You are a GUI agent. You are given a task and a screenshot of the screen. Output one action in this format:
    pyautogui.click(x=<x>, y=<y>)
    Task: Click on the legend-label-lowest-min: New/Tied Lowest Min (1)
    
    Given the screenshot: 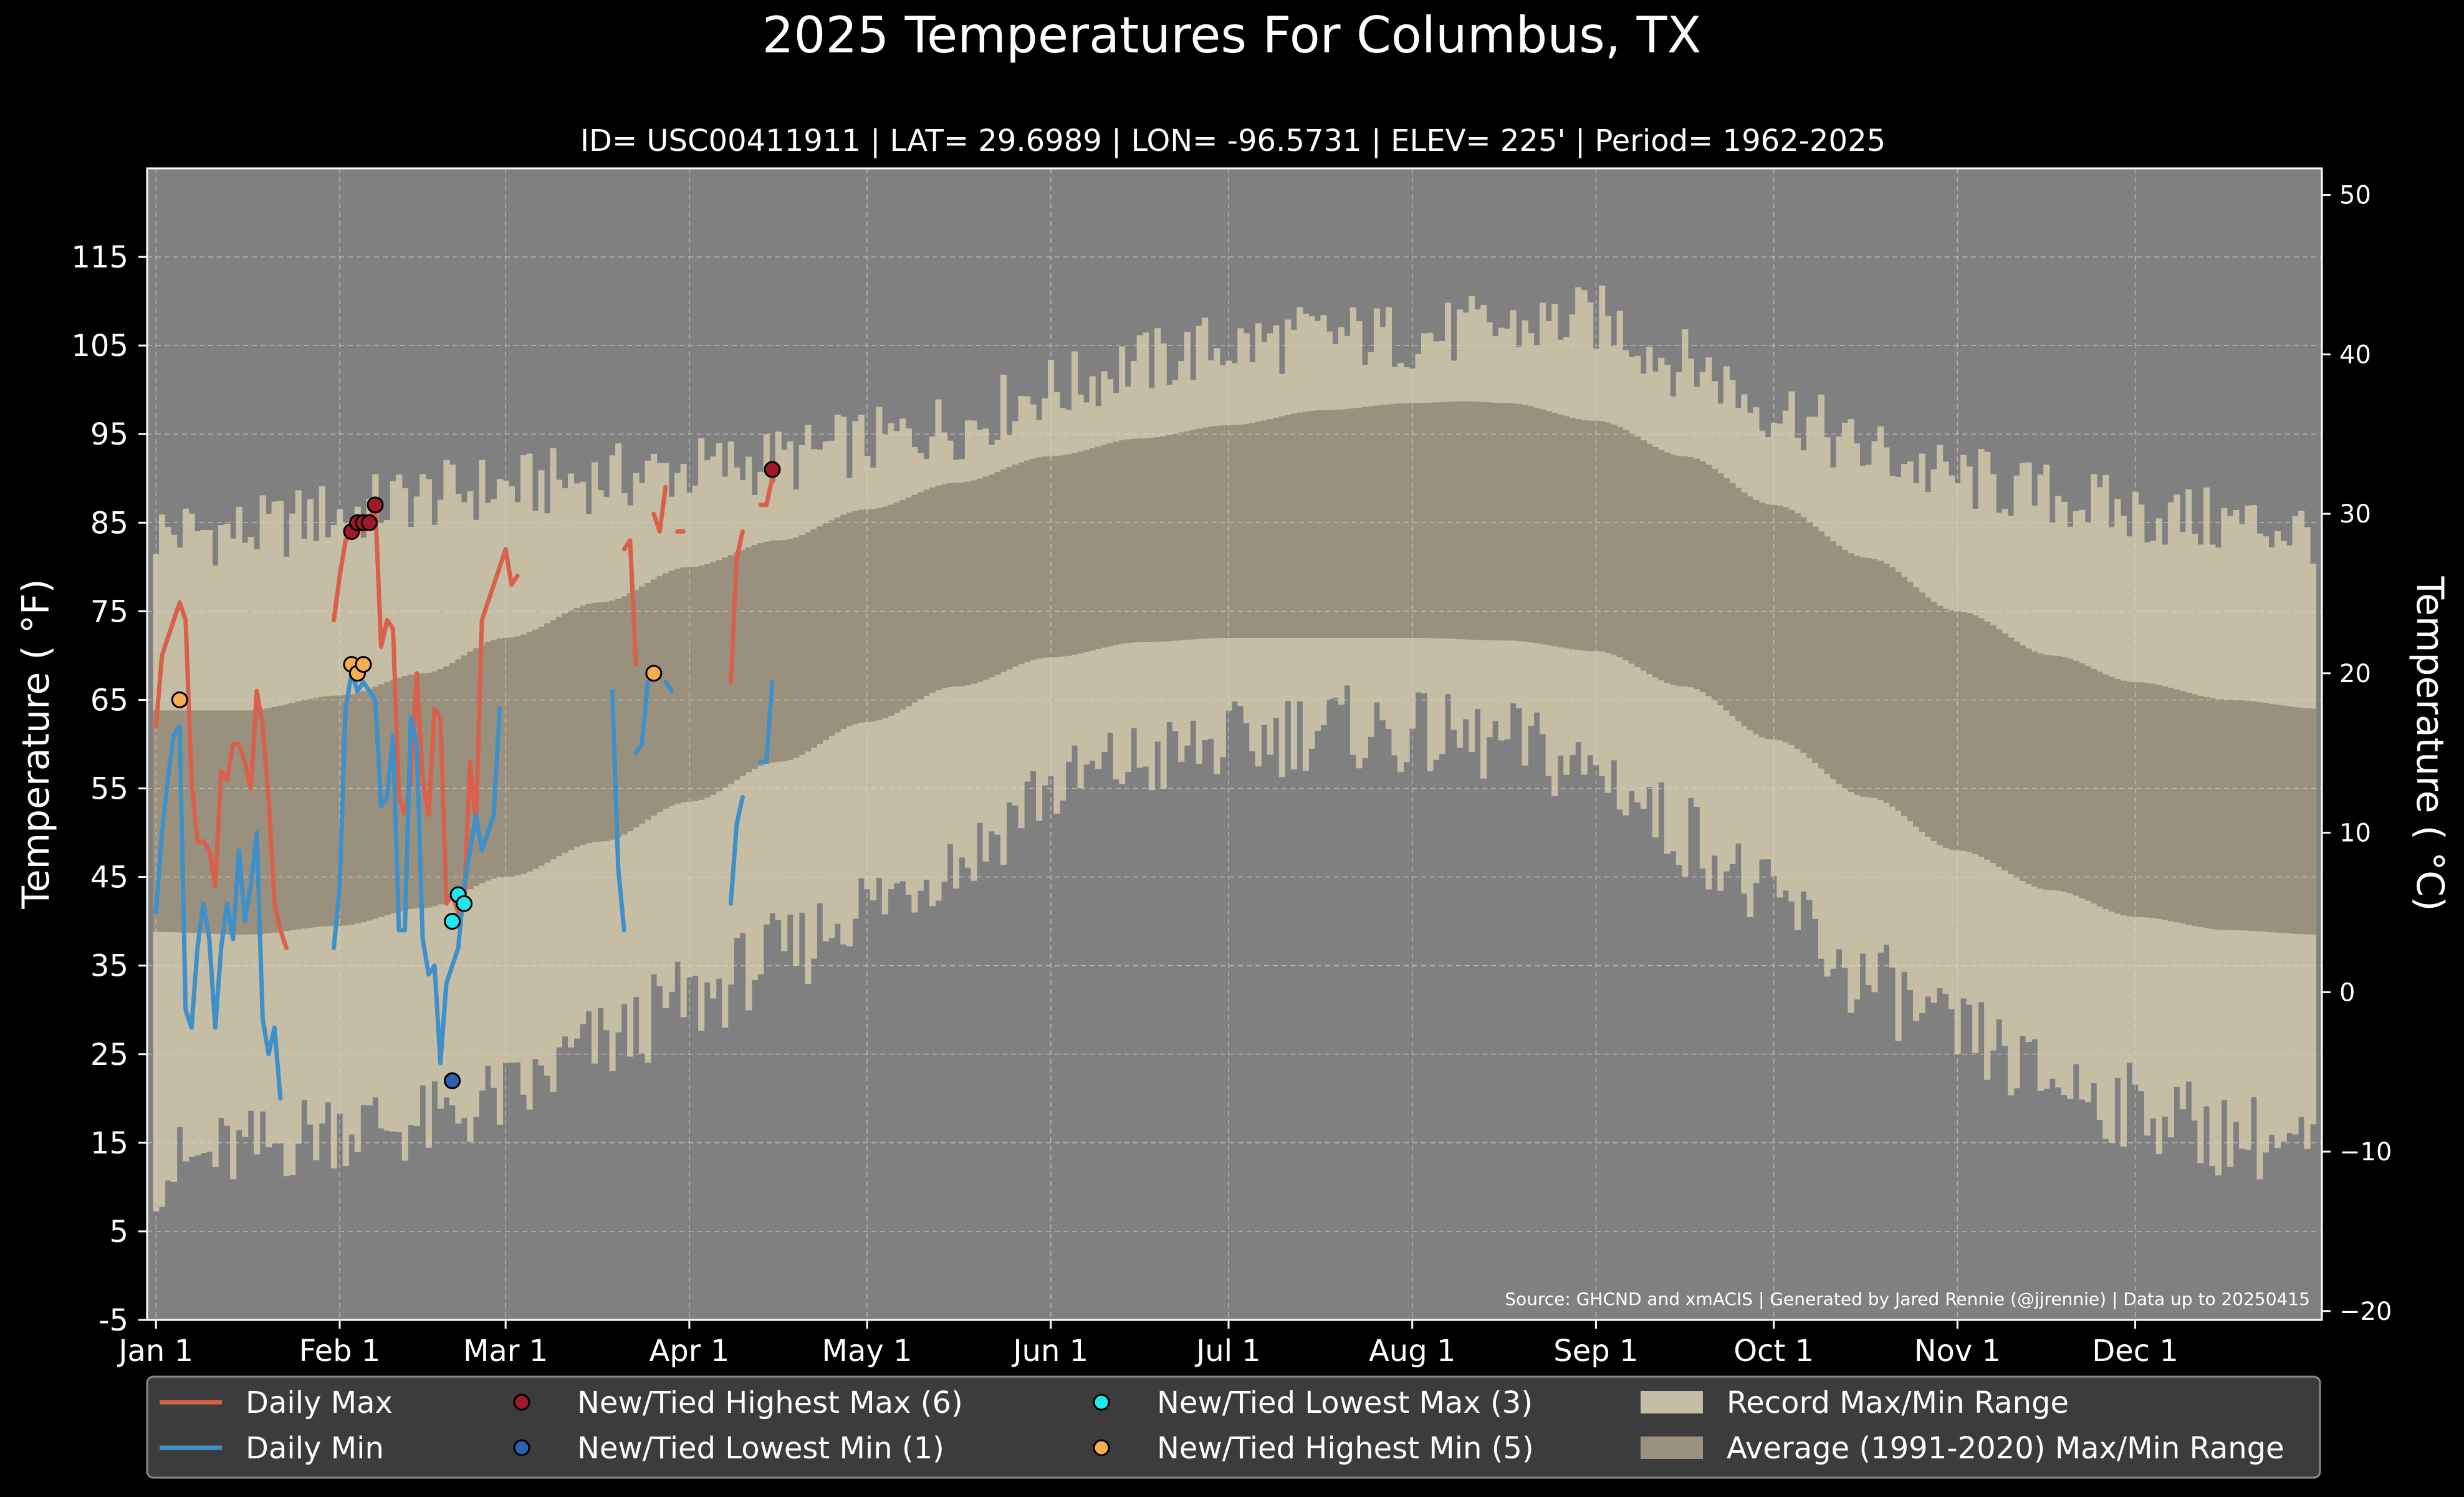 What is the action you would take?
    pyautogui.click(x=760, y=1448)
    